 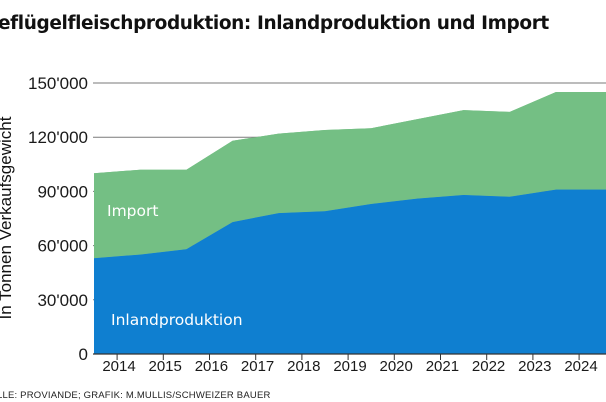 I want to click on x-tick-label: 2015, so click(x=165, y=366).